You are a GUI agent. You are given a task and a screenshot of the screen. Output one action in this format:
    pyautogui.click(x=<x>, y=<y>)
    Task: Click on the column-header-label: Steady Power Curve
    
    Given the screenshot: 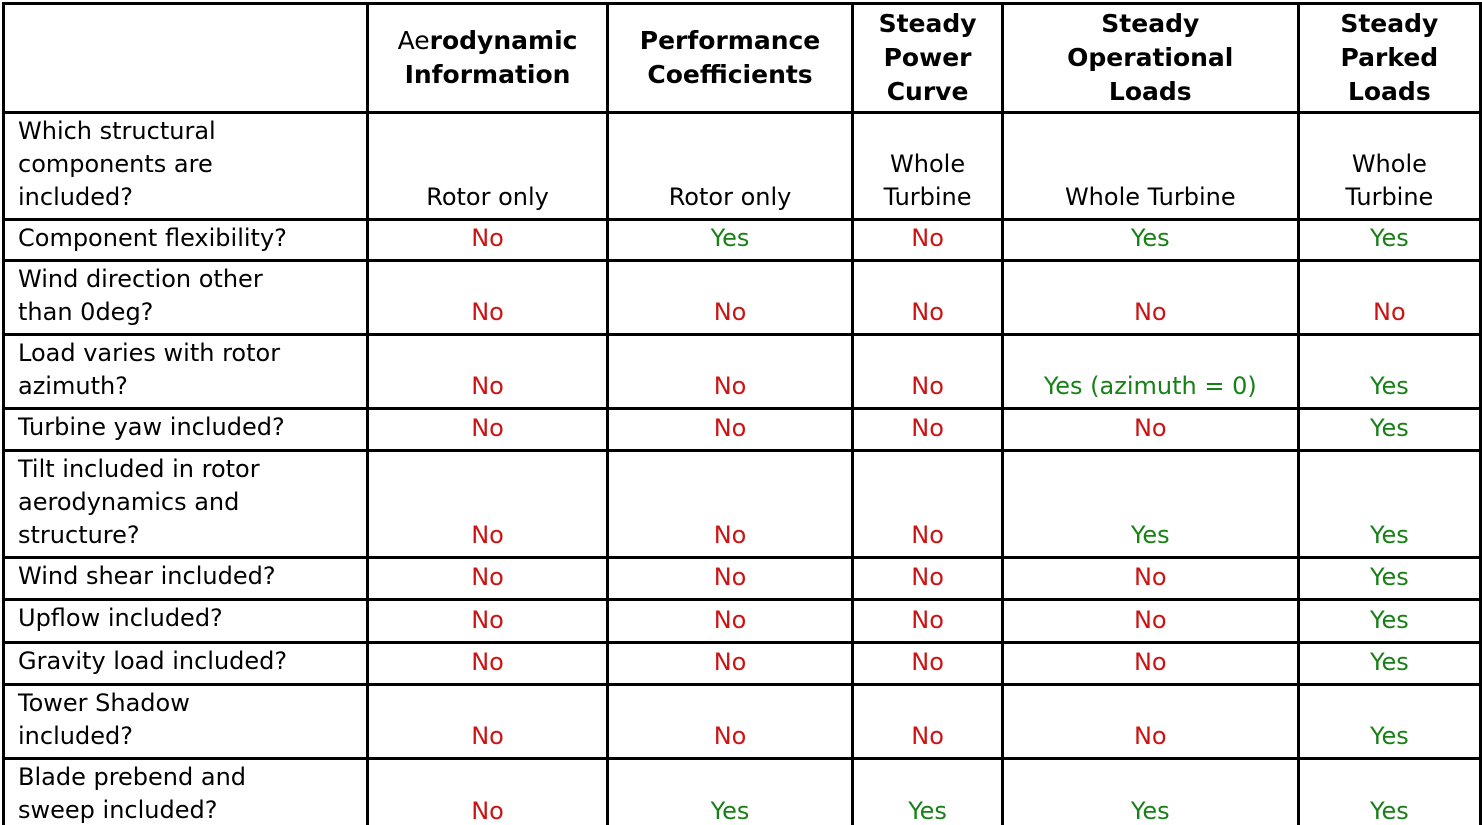 What is the action you would take?
    pyautogui.click(x=927, y=57)
    